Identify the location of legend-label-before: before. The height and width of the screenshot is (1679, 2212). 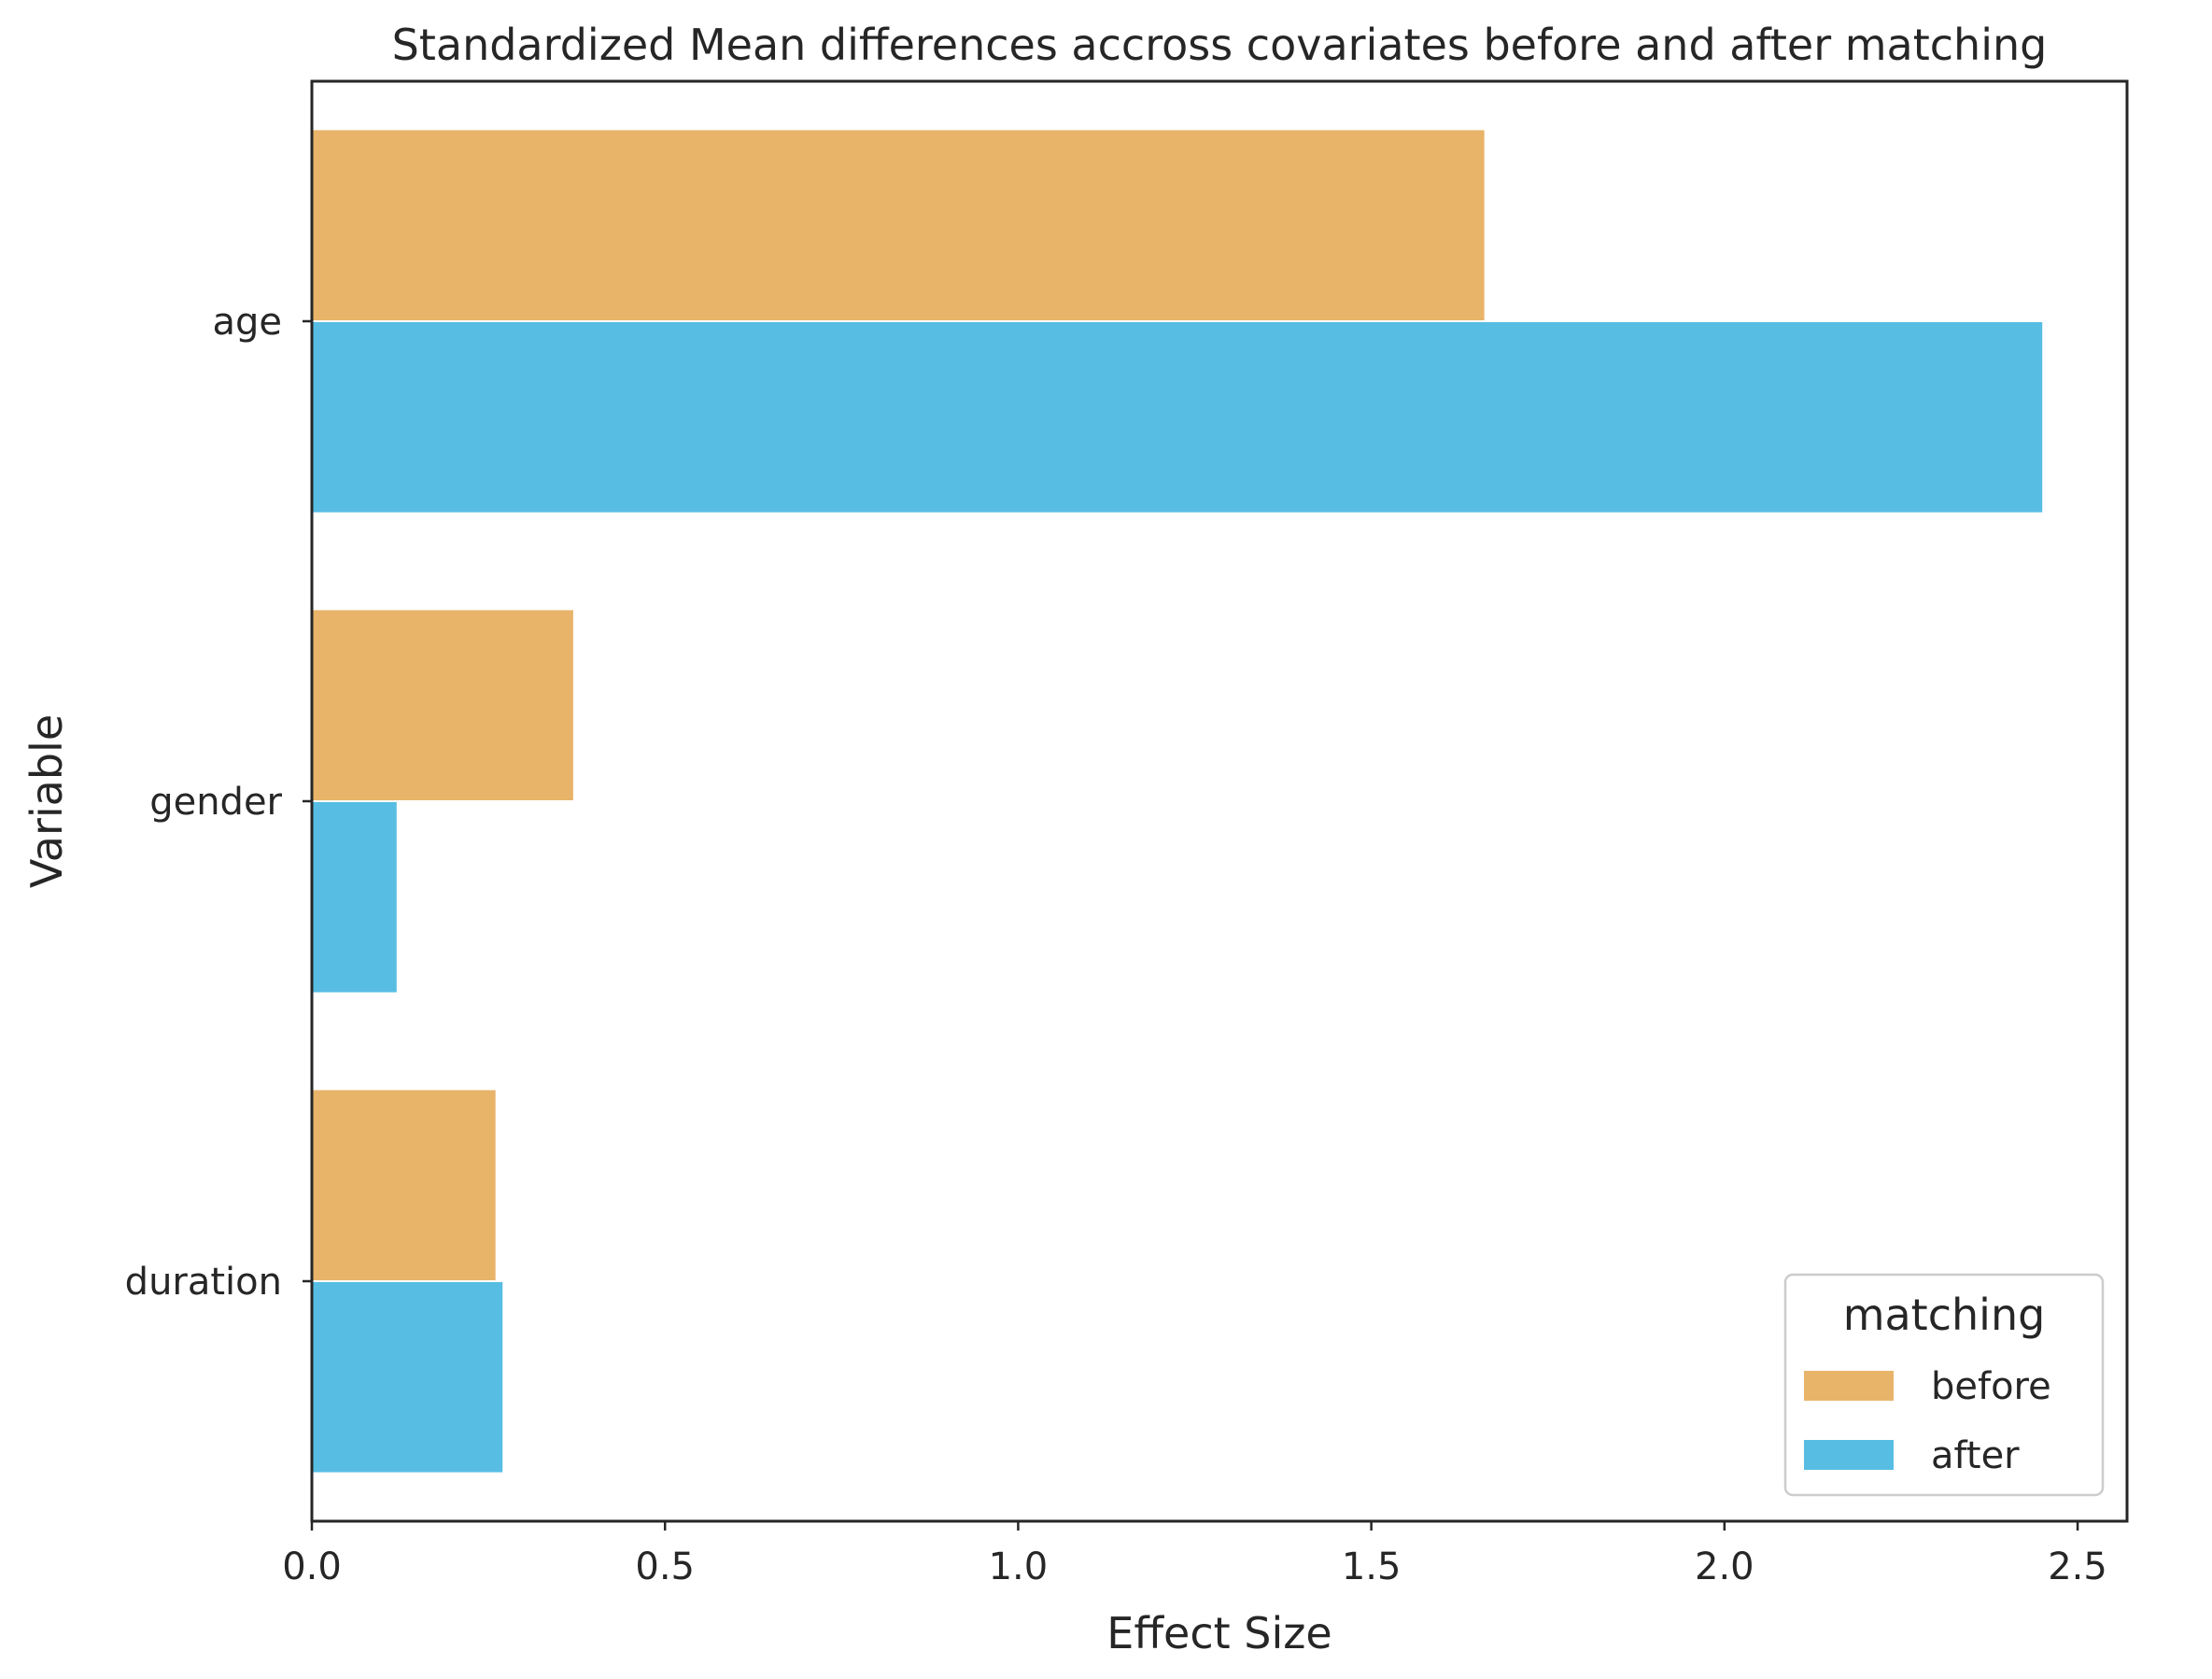
(1991, 1386).